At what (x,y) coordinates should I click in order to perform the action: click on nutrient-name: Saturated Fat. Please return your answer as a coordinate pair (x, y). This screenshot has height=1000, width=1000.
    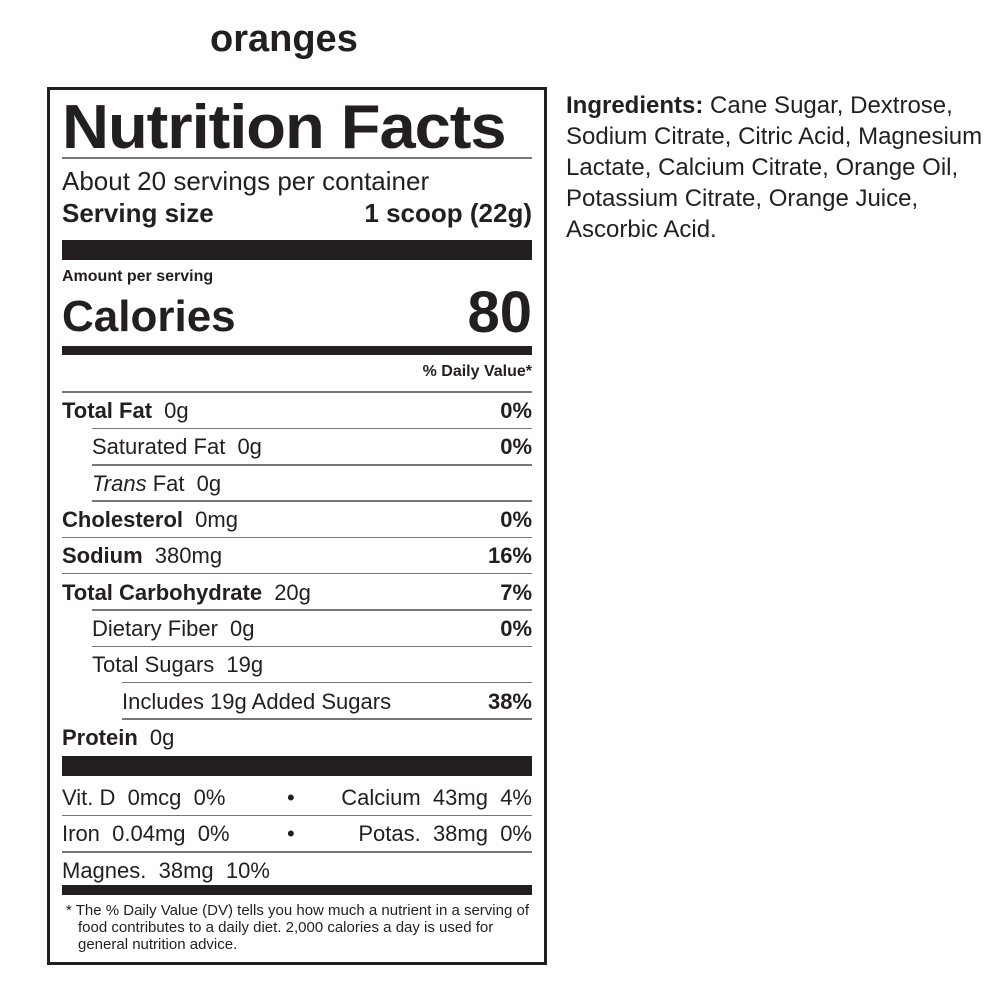
    Looking at the image, I should click on (159, 447).